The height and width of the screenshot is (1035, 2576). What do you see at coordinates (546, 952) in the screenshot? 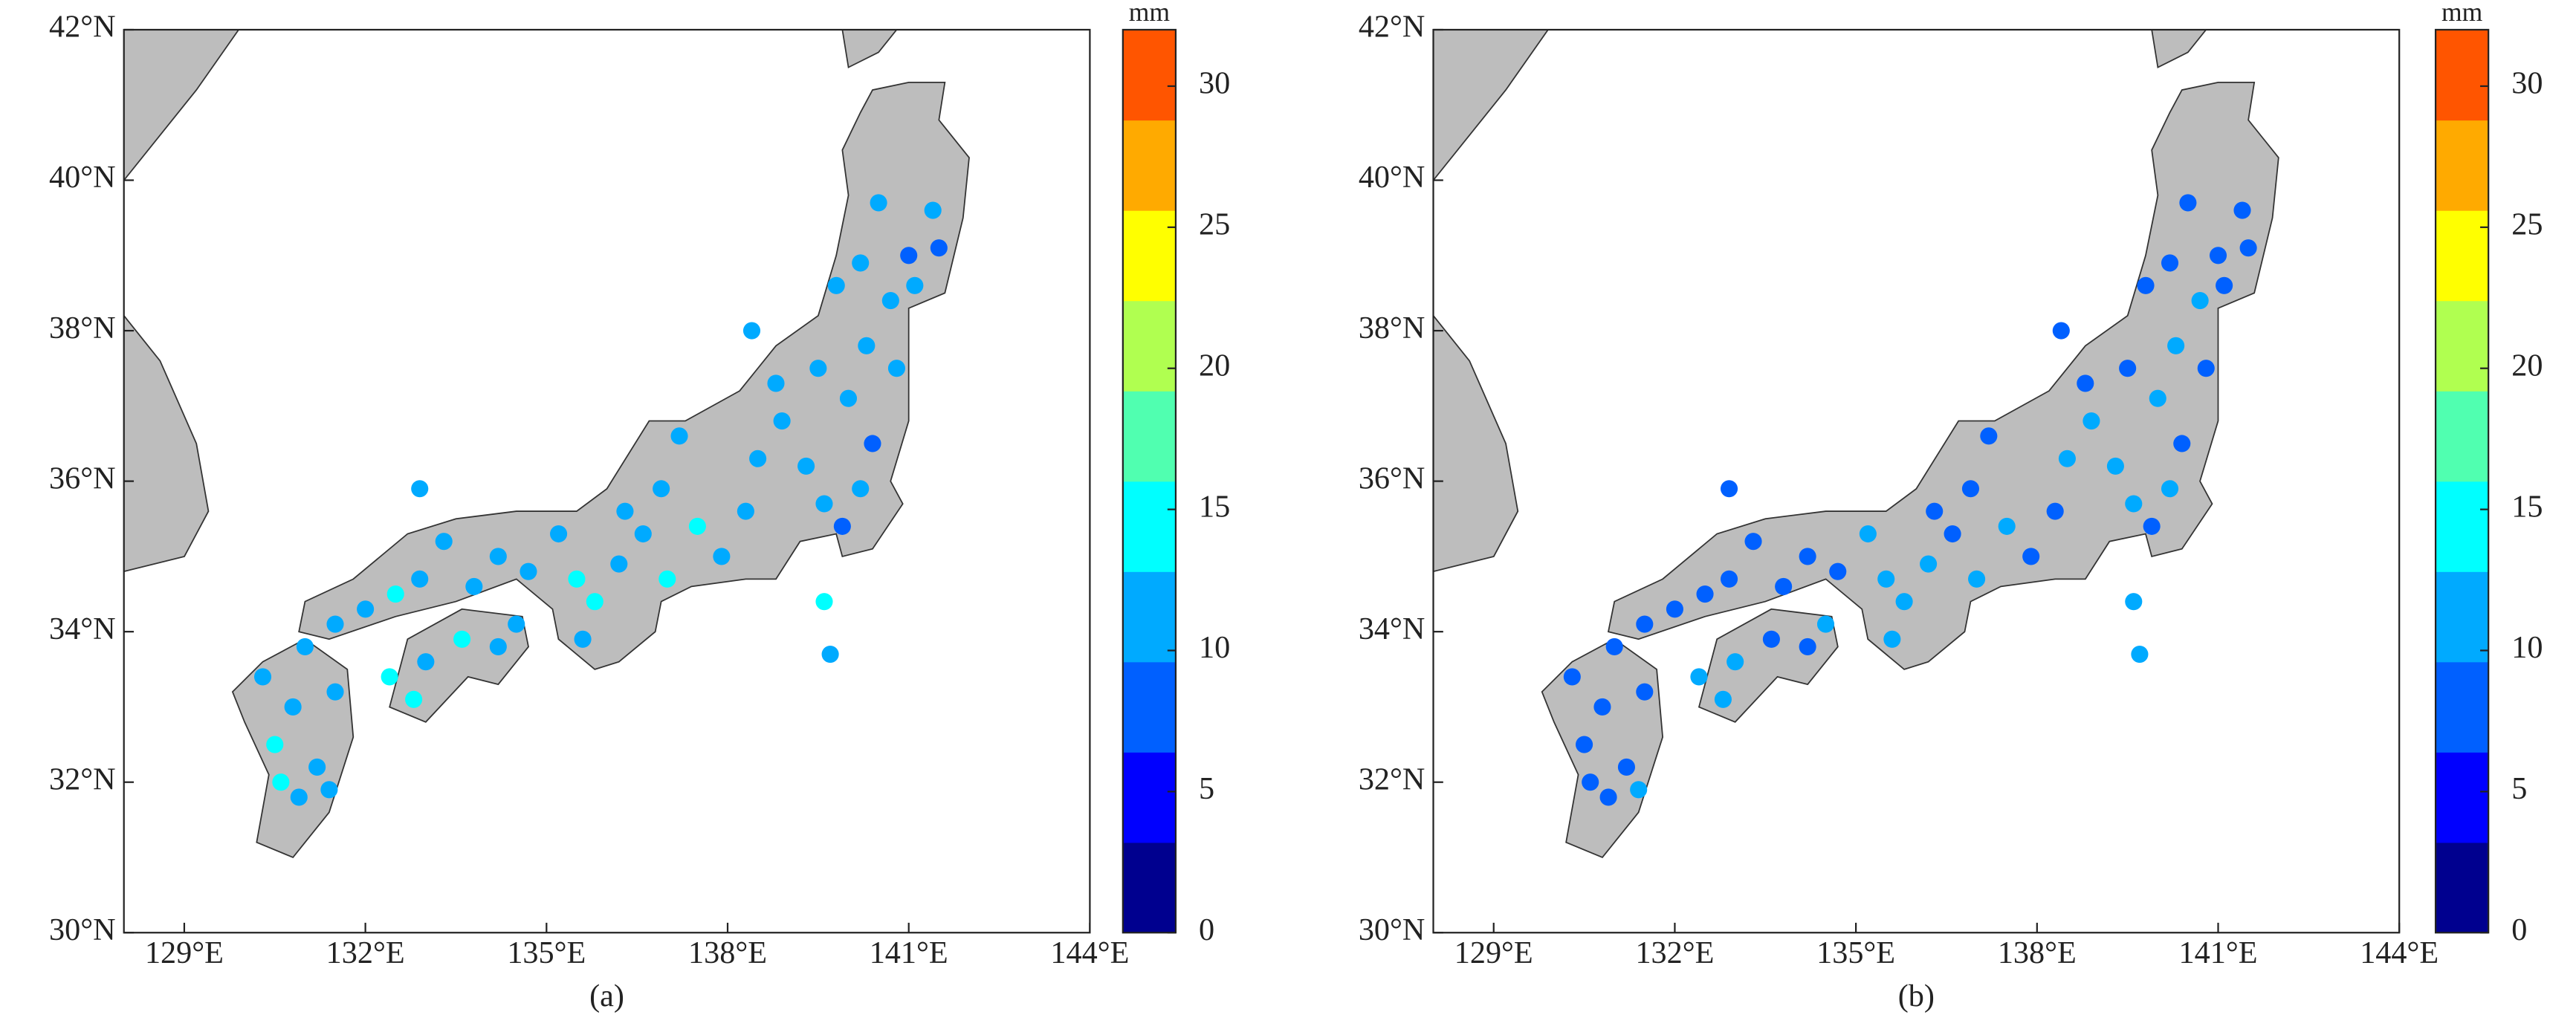
I see `x-tick-label: 135°E` at bounding box center [546, 952].